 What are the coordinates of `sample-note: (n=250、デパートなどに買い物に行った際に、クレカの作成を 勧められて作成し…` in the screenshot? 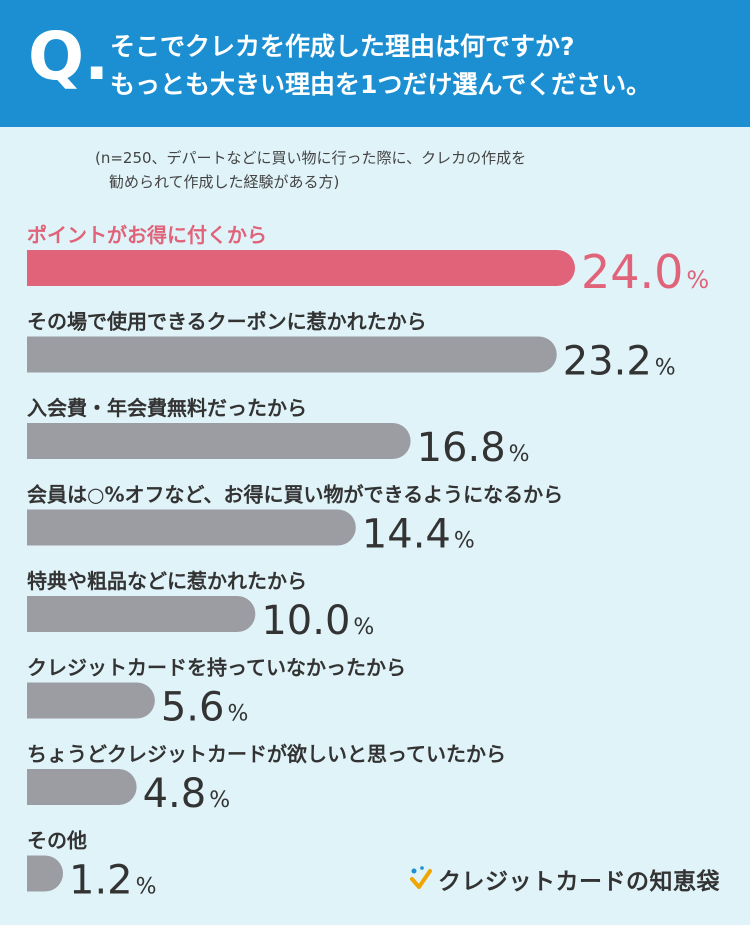 It's located at (310, 170).